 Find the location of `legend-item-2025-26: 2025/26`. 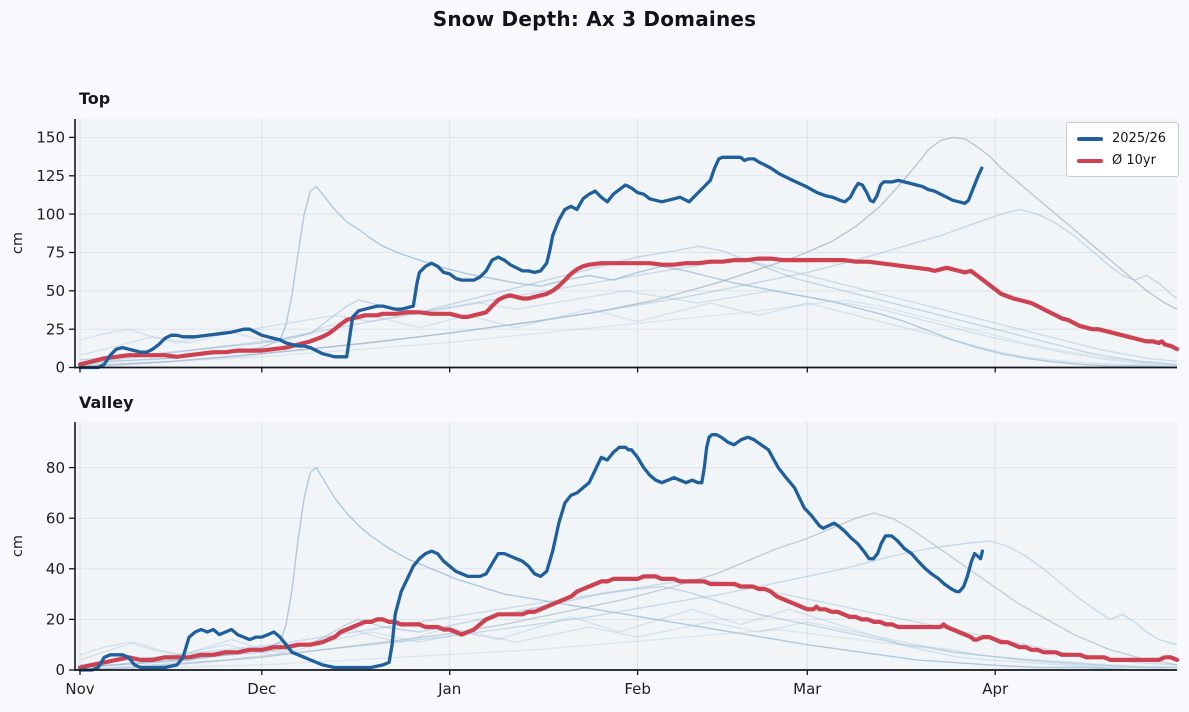

legend-item-2025-26: 2025/26 is located at coordinates (1121, 138).